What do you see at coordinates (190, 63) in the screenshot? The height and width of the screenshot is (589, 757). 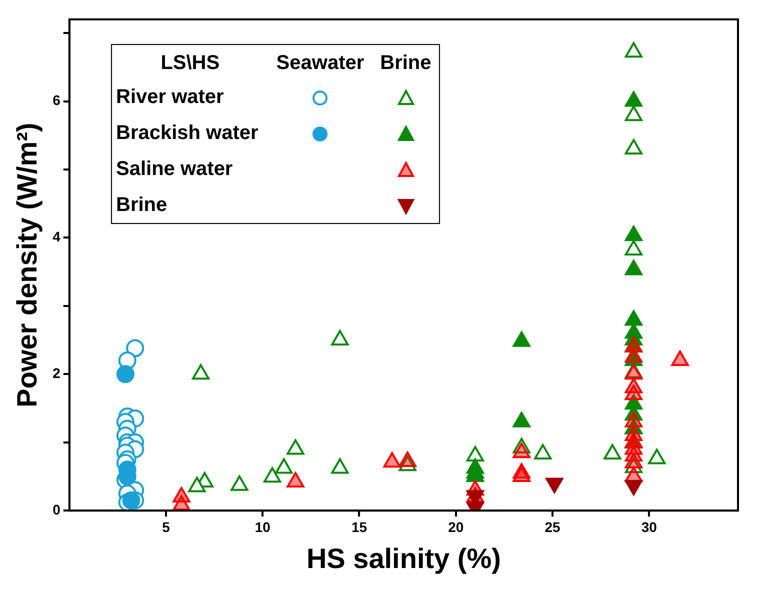 I see `legend-title: LS\HS` at bounding box center [190, 63].